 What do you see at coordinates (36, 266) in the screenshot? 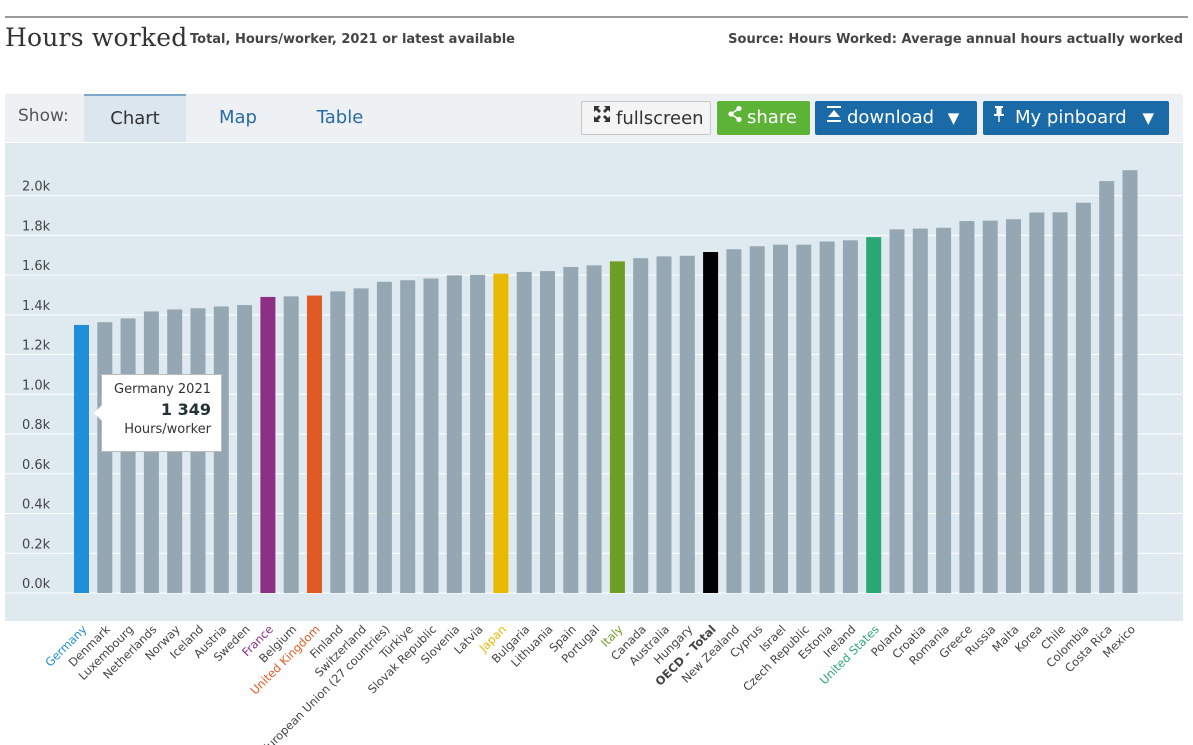
I see `y-tick-label: 1.6k` at bounding box center [36, 266].